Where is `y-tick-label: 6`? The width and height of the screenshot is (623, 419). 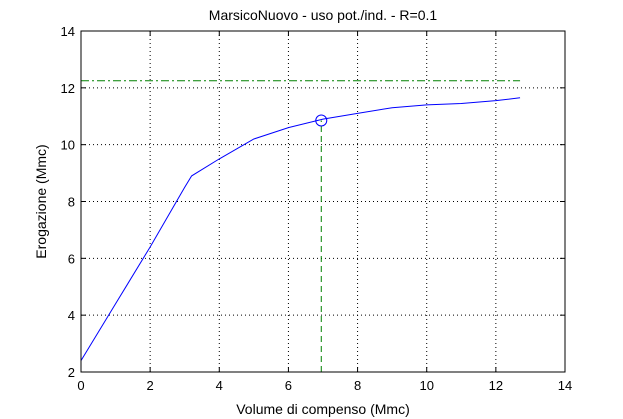 y-tick-label: 6 is located at coordinates (71, 258).